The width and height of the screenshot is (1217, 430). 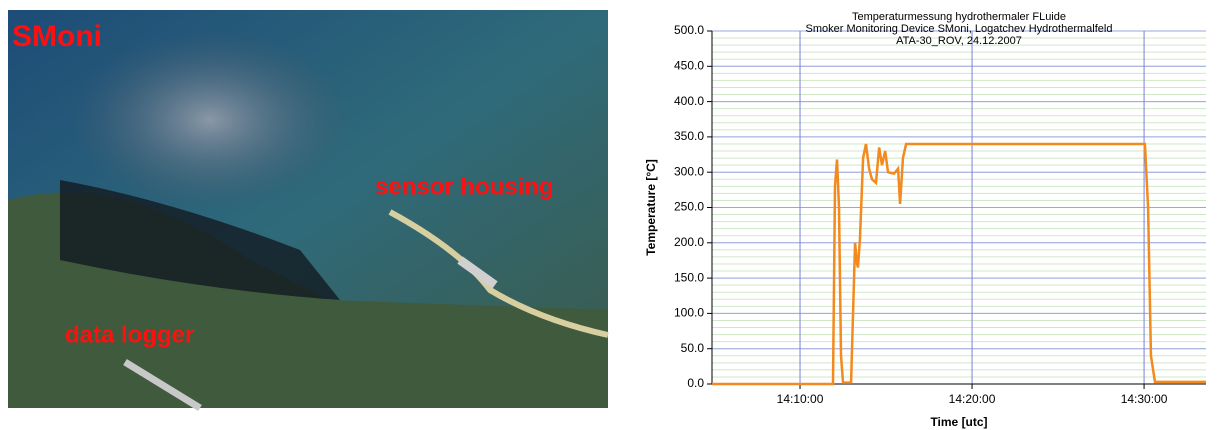 What do you see at coordinates (210, 120) in the screenshot?
I see `smoke` at bounding box center [210, 120].